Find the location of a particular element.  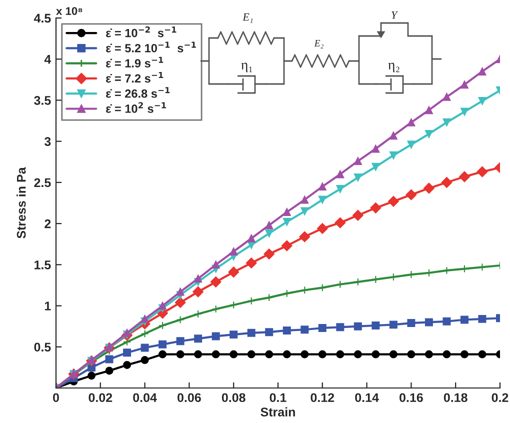

x-tick-label: 0.2 is located at coordinates (500, 397).